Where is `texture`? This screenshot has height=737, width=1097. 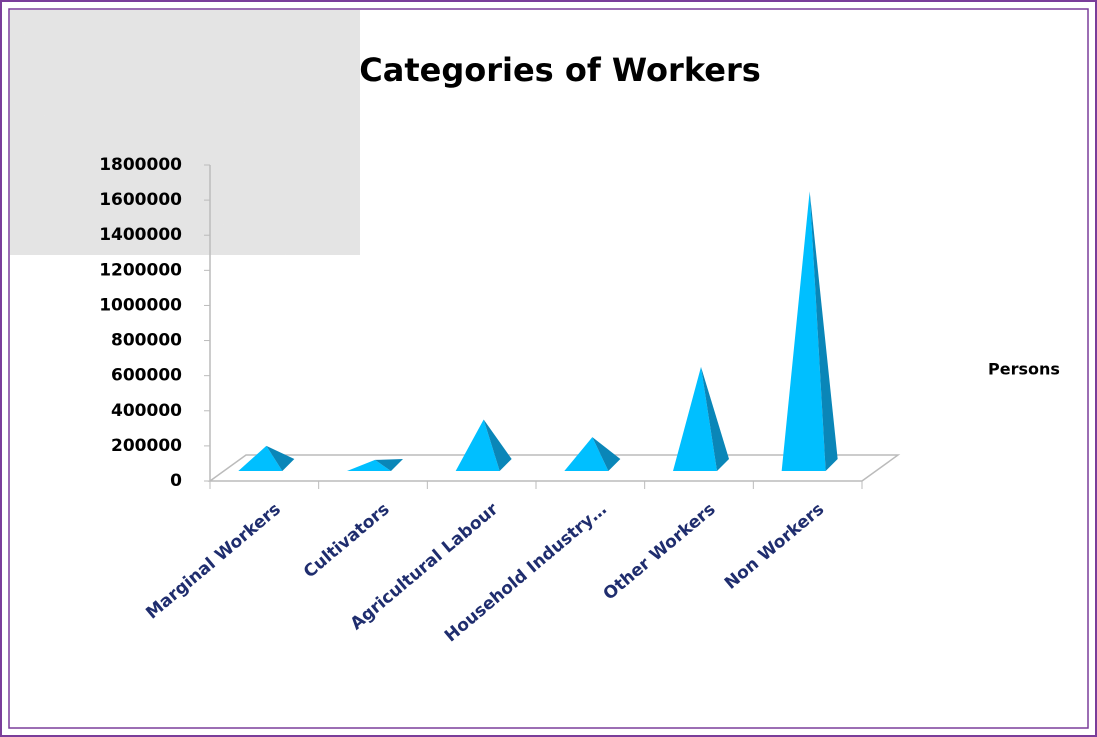 texture is located at coordinates (185, 132).